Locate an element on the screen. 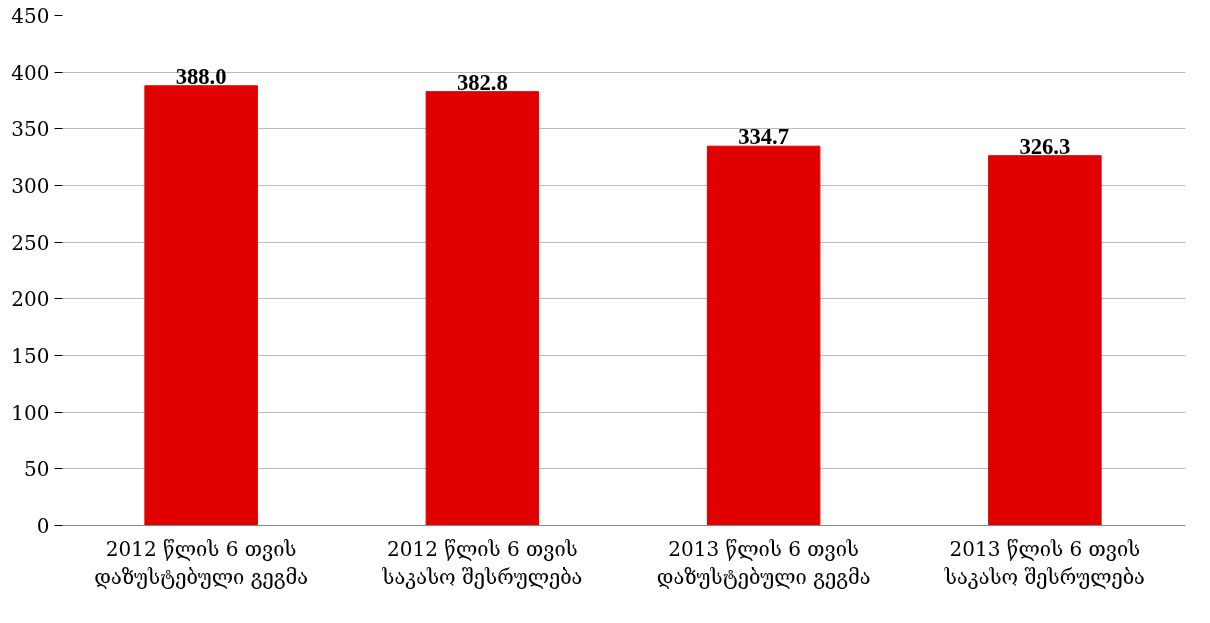  y-tick-label: 300 is located at coordinates (30, 186).